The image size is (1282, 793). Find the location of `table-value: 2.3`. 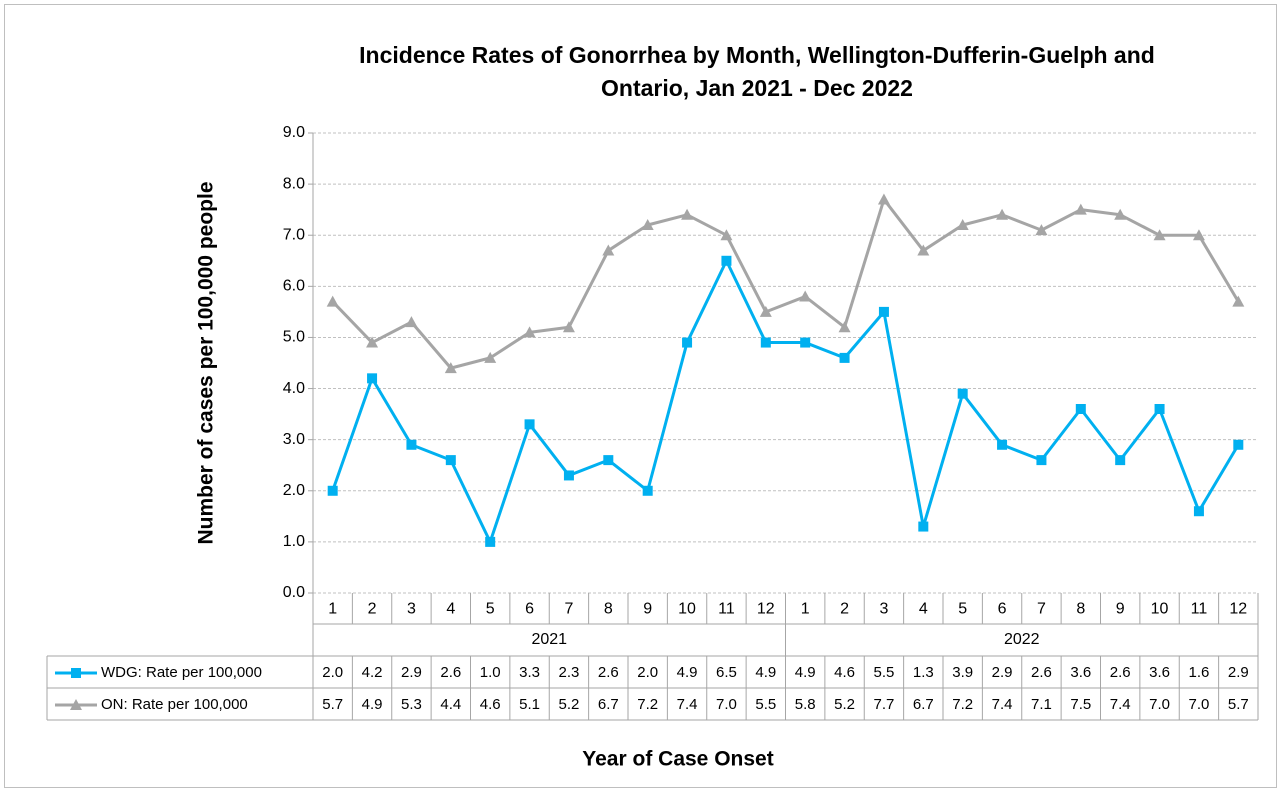

table-value: 2.3 is located at coordinates (569, 672).